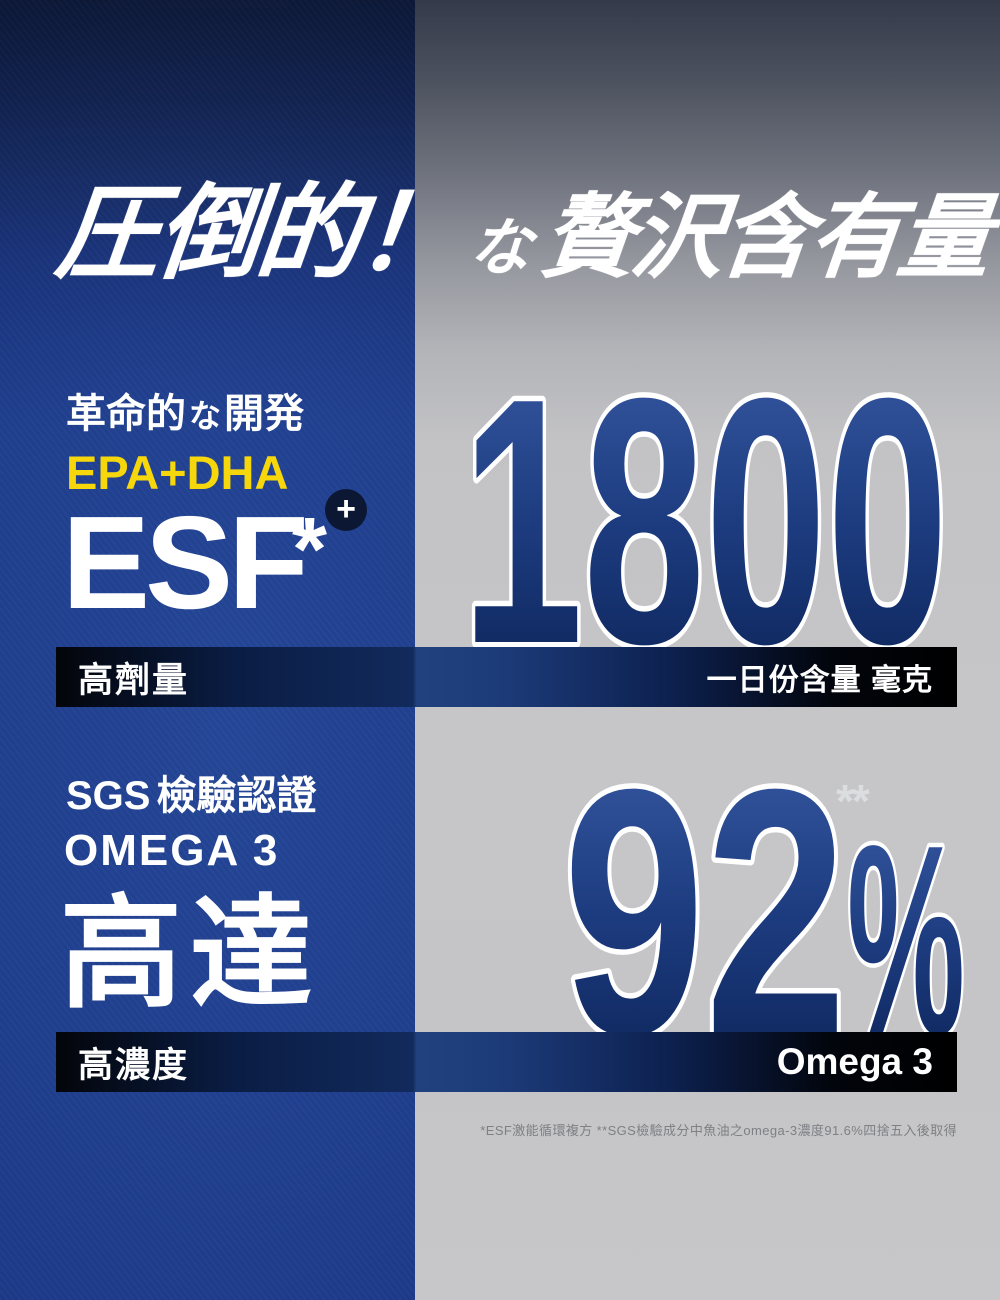 The height and width of the screenshot is (1300, 1000). I want to click on value-1800: 1800, so click(705, 517).